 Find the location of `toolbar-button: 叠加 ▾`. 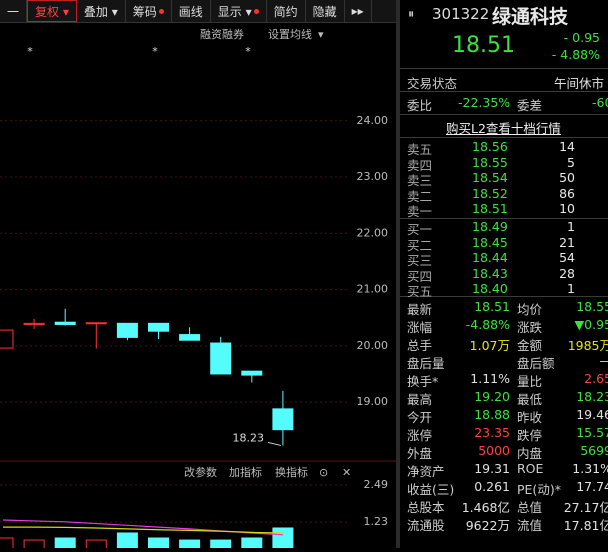

toolbar-button: 叠加 ▾ is located at coordinates (101, 11).